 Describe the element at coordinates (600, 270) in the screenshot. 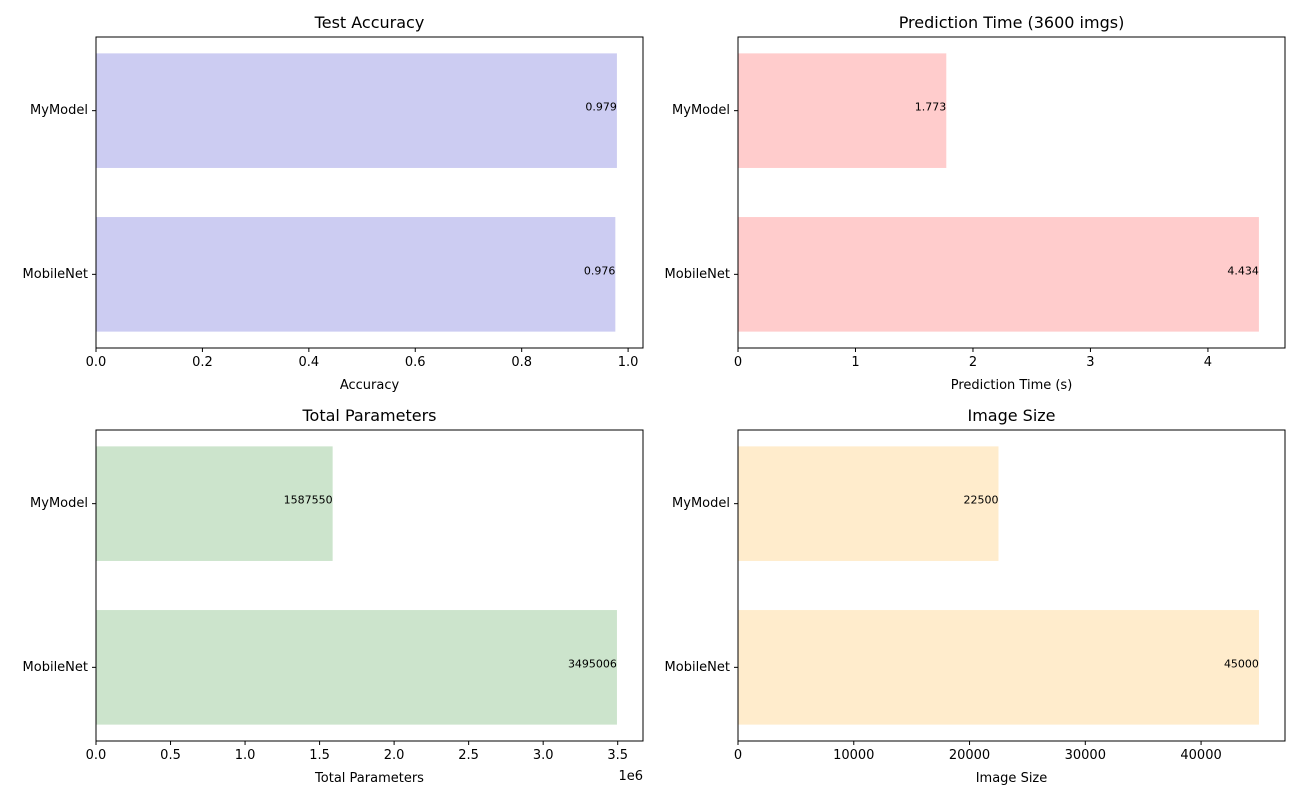

I see `bar-value-label: 0.976` at that location.